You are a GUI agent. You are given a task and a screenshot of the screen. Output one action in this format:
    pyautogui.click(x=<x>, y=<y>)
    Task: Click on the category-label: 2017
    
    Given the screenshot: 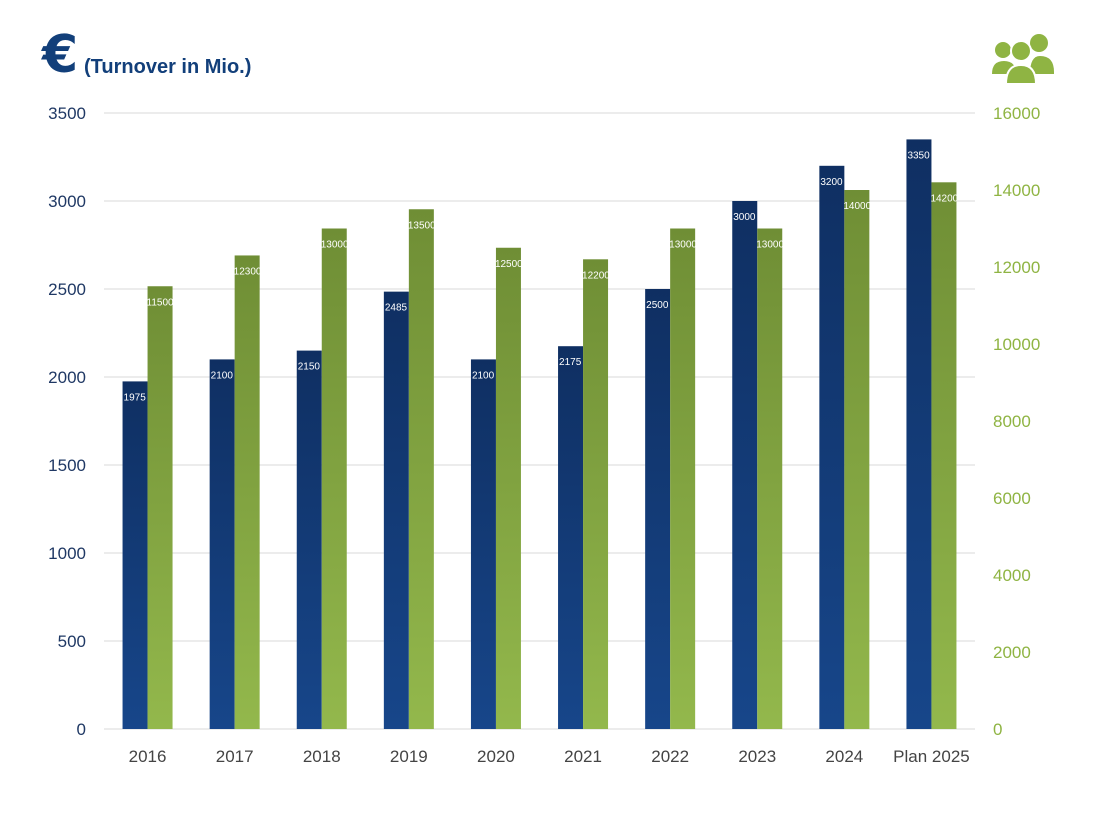 What is the action you would take?
    pyautogui.click(x=235, y=756)
    